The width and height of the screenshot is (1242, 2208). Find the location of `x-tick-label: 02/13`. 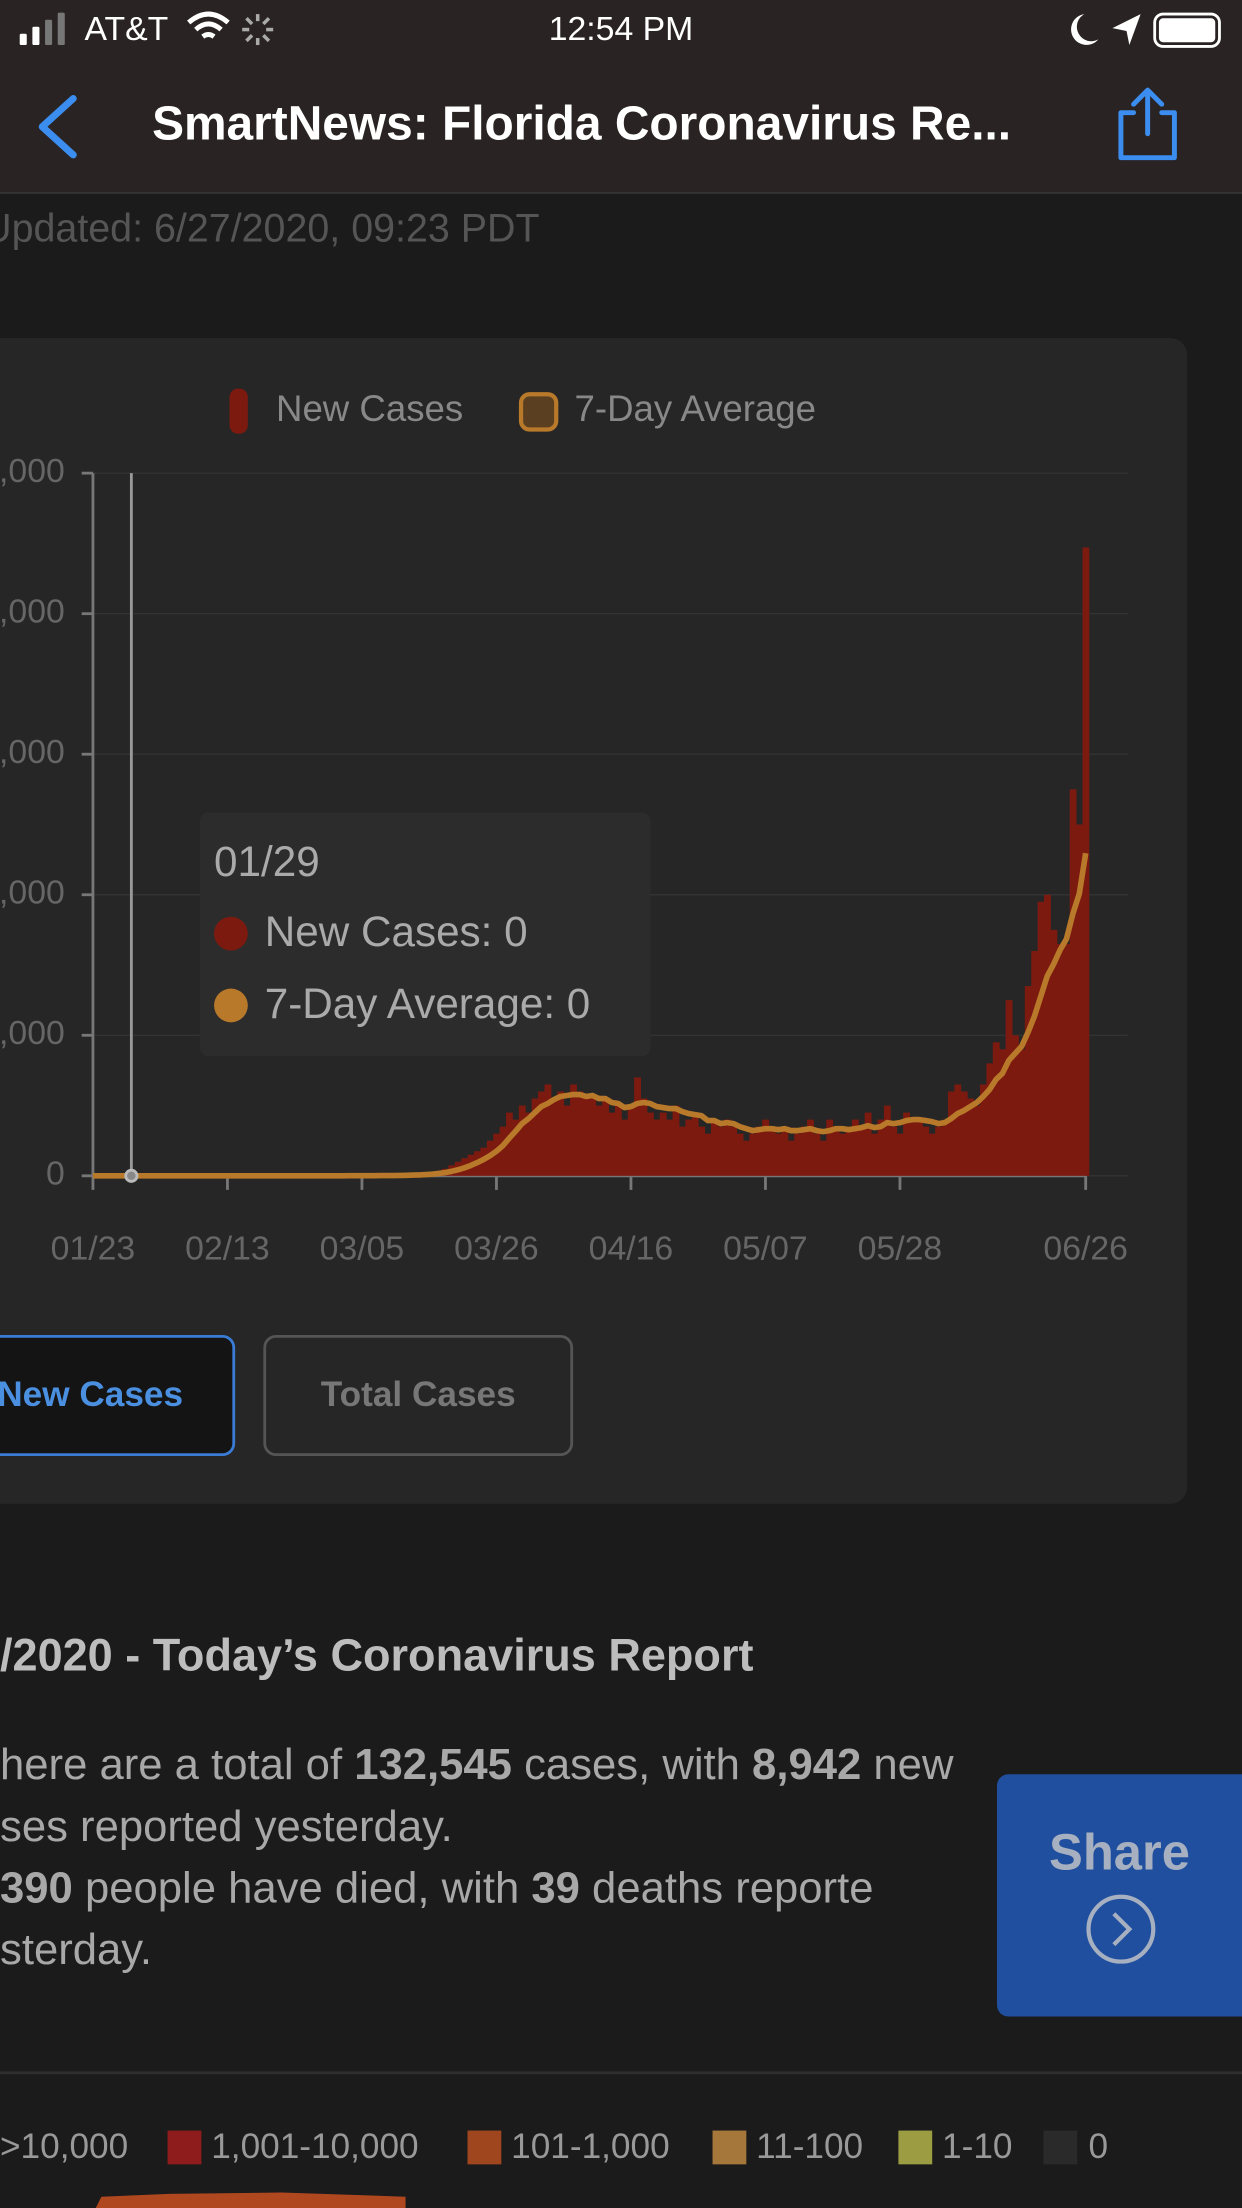

x-tick-label: 02/13 is located at coordinates (227, 1248).